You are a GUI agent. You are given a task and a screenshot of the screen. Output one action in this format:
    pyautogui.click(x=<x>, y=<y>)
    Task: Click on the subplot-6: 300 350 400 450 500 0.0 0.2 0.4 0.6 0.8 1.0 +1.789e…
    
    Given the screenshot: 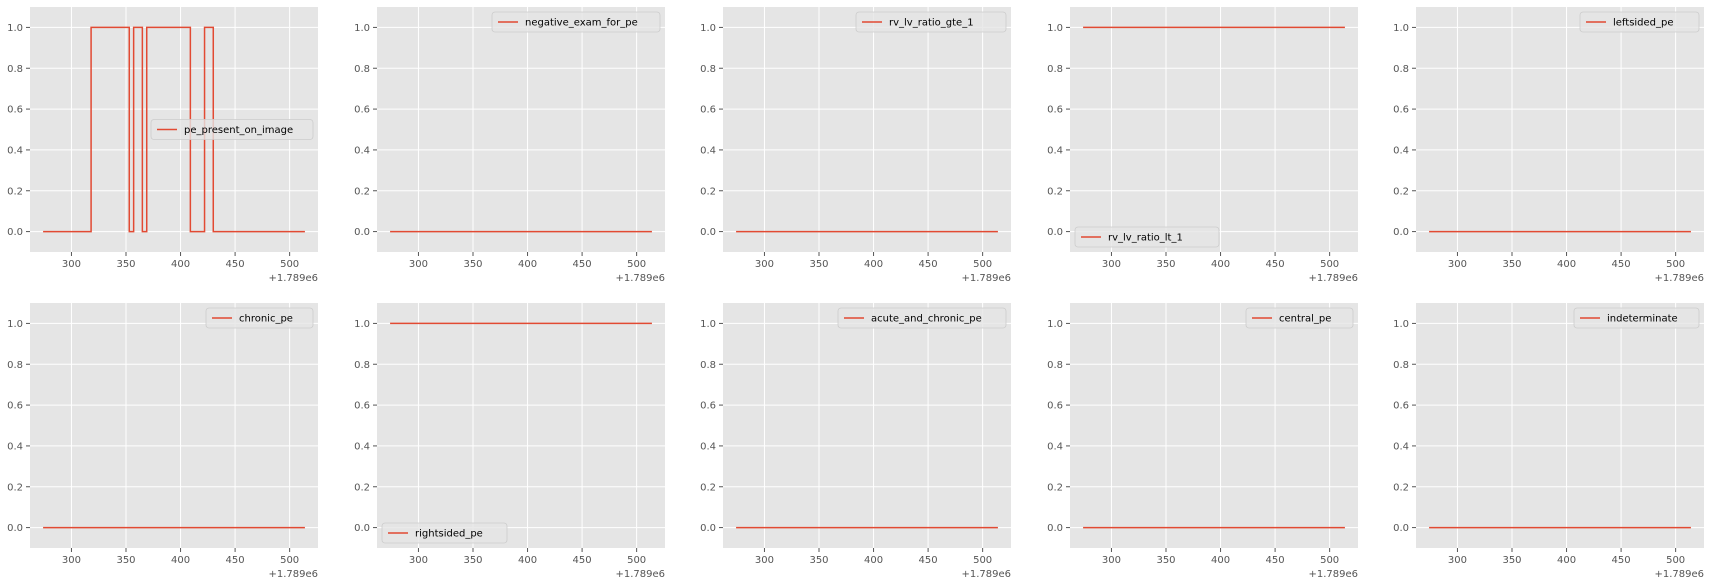 What is the action you would take?
    pyautogui.click(x=162, y=441)
    